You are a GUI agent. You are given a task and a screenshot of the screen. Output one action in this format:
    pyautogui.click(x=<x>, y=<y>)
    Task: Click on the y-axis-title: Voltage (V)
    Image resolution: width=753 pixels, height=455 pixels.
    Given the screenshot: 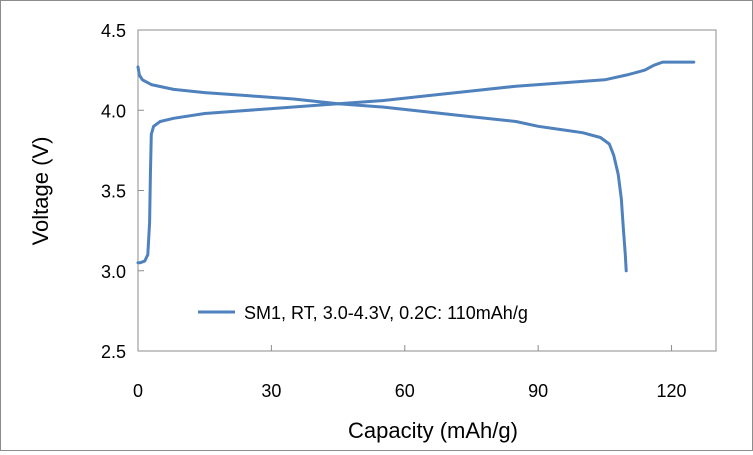 What is the action you would take?
    pyautogui.click(x=40, y=191)
    